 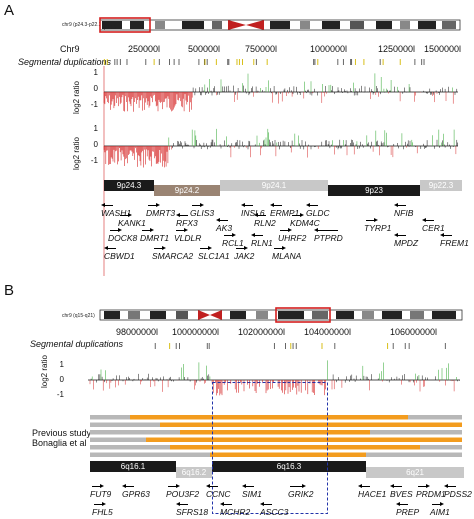 What do you see at coordinates (403, 210) in the screenshot?
I see `gene-nfib: NFIB` at bounding box center [403, 210].